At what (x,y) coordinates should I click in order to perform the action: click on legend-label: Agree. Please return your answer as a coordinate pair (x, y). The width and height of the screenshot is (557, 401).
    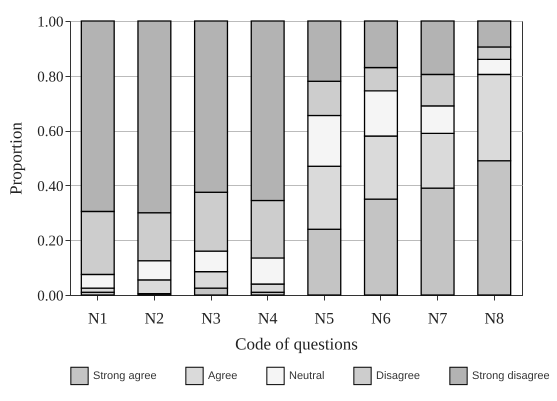
    Looking at the image, I should click on (223, 376).